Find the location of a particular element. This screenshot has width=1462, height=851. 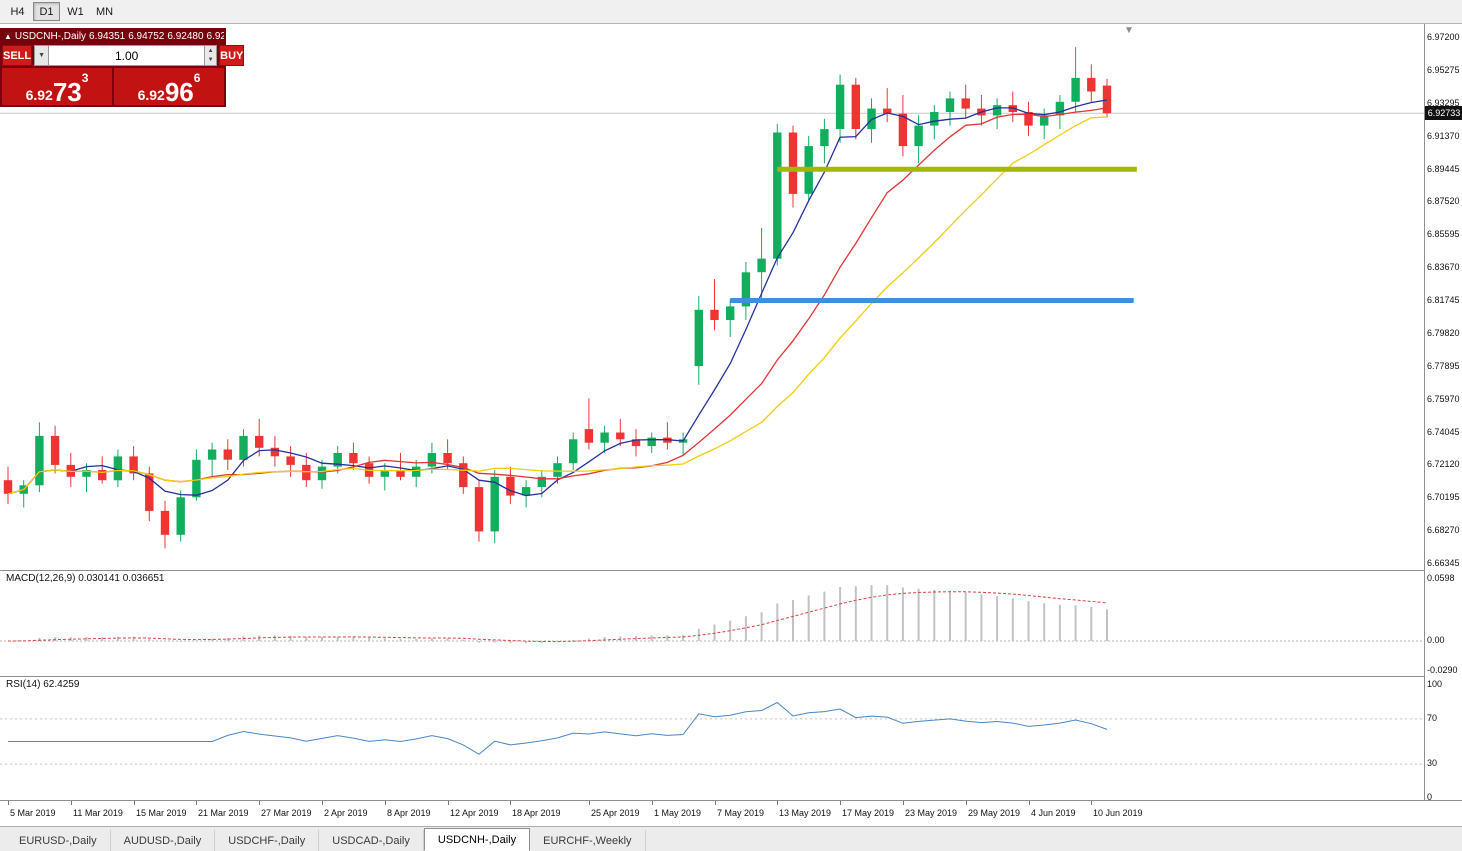

timeframe-button-w1: W1 is located at coordinates (75, 11).